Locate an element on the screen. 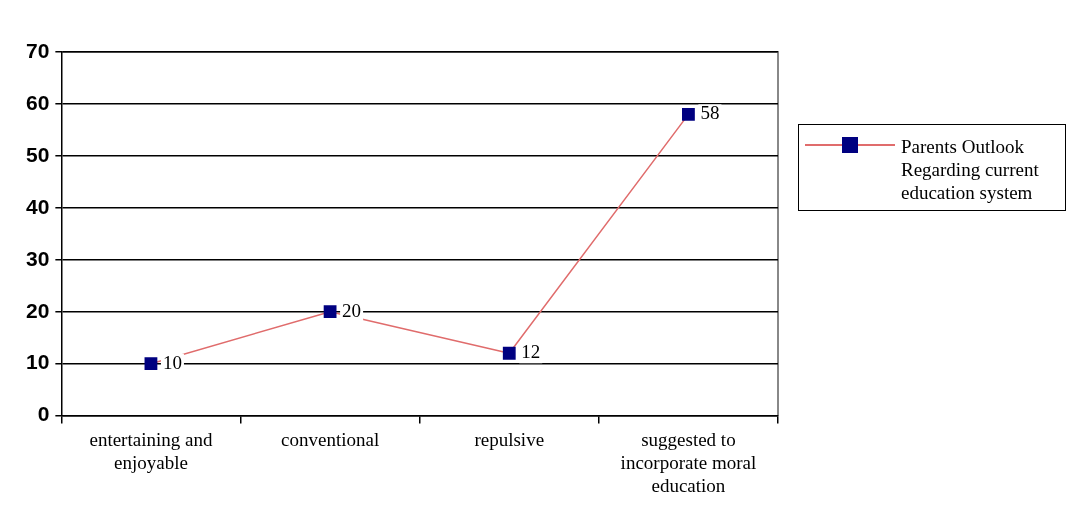 Image resolution: width=1073 pixels, height=522 pixels. y-tick-label: 20 is located at coordinates (38, 310).